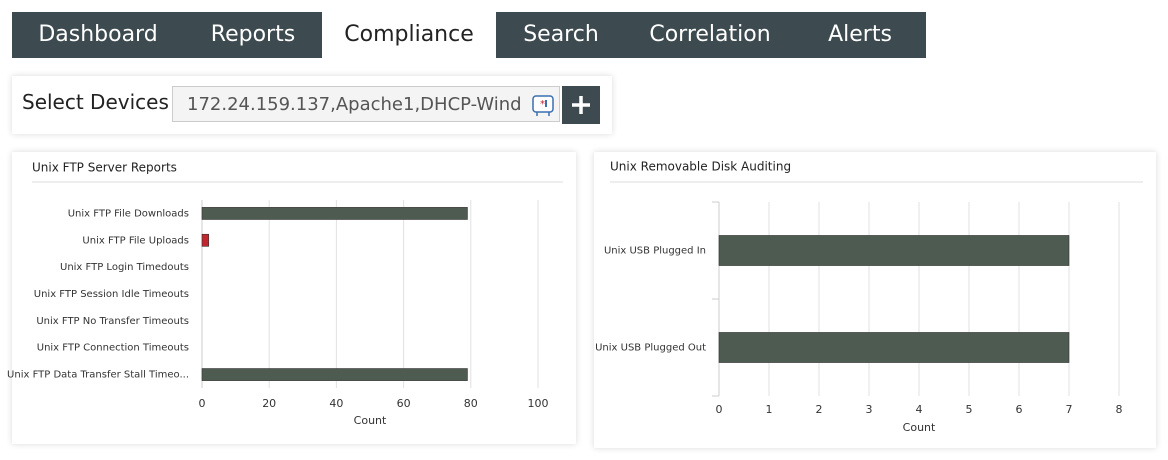 Image resolution: width=1168 pixels, height=460 pixels. What do you see at coordinates (113, 348) in the screenshot?
I see `y-tick-label: Unix FTP Connection Timeouts` at bounding box center [113, 348].